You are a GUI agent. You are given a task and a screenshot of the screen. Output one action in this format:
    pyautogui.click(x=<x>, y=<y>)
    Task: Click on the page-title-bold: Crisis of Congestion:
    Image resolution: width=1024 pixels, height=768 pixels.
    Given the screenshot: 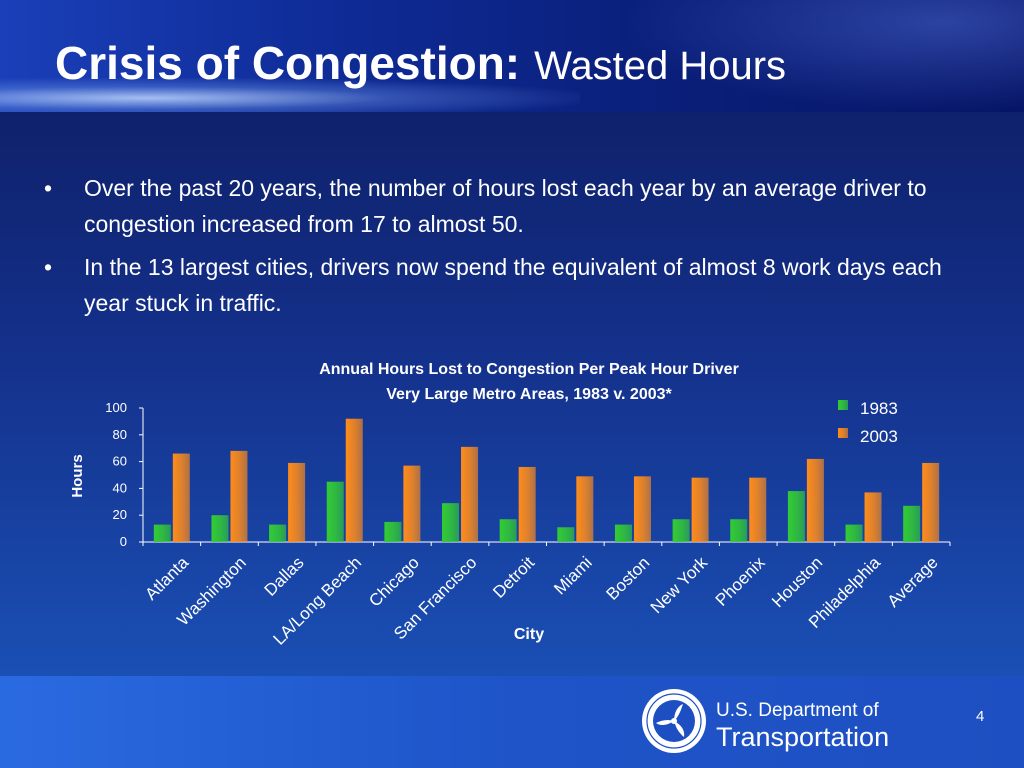 What is the action you would take?
    pyautogui.click(x=288, y=63)
    